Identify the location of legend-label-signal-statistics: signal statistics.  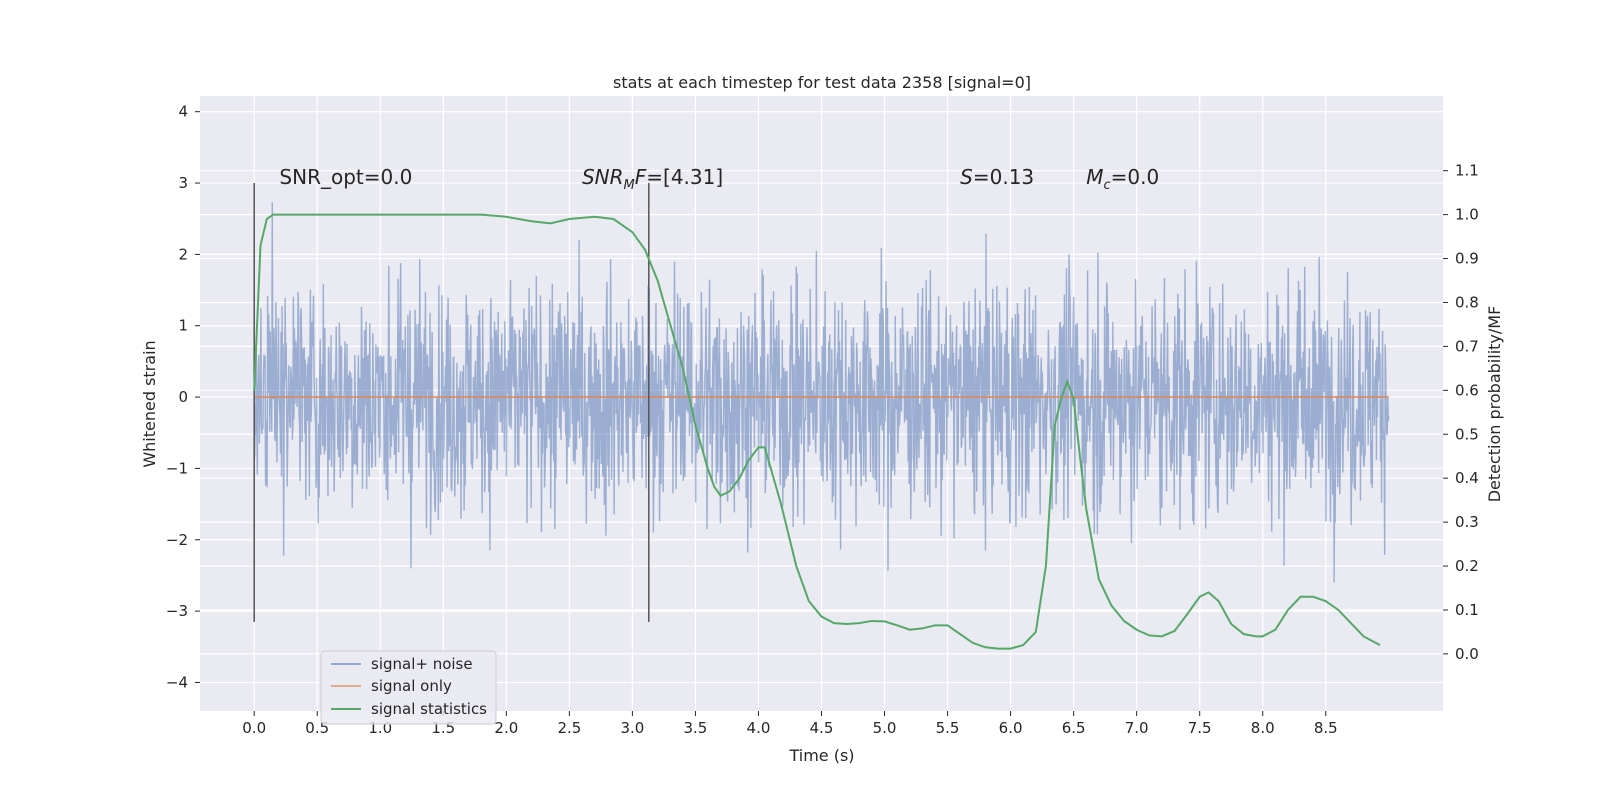
(429, 709).